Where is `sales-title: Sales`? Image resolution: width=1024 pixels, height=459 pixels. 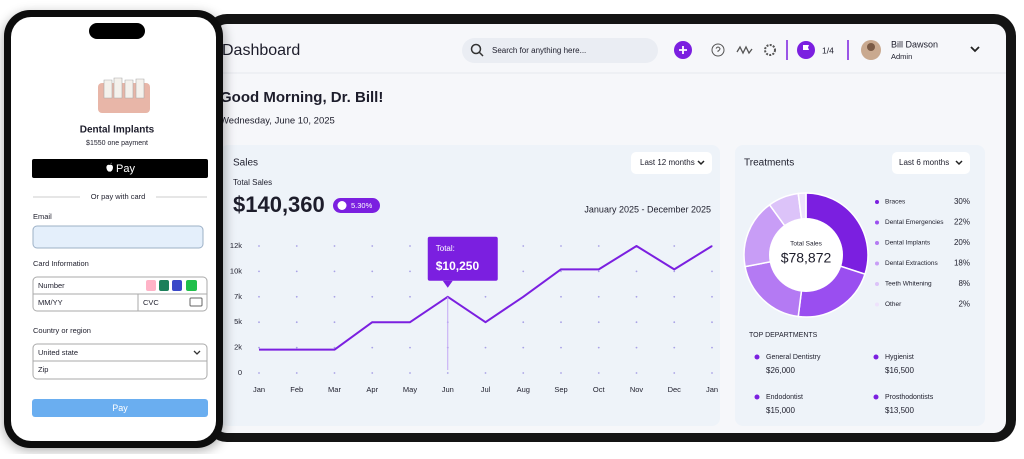
sales-title: Sales is located at coordinates (245, 163).